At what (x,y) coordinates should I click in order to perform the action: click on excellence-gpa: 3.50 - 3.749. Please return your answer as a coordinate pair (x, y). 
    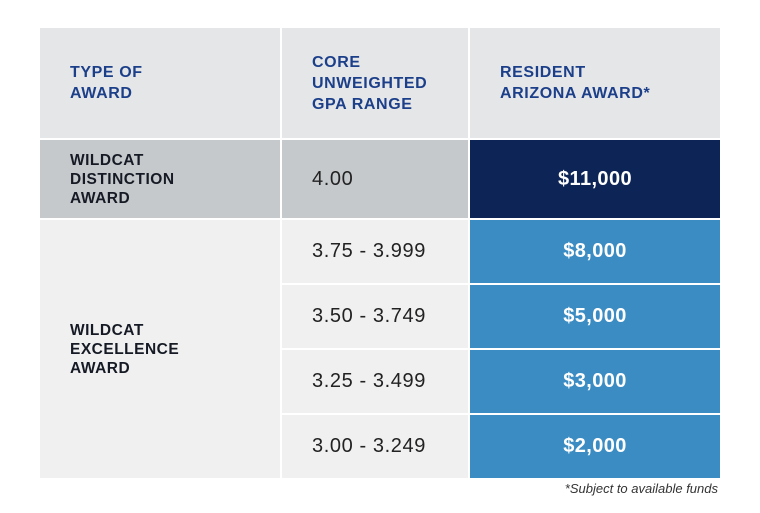
    Looking at the image, I should click on (375, 316).